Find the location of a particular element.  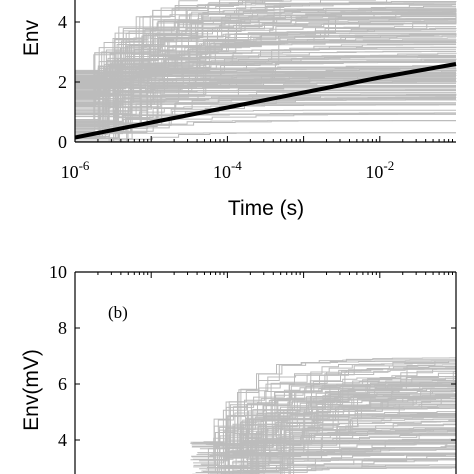

top-x-tick-label: 10⁻⁶ is located at coordinates (75, 170).